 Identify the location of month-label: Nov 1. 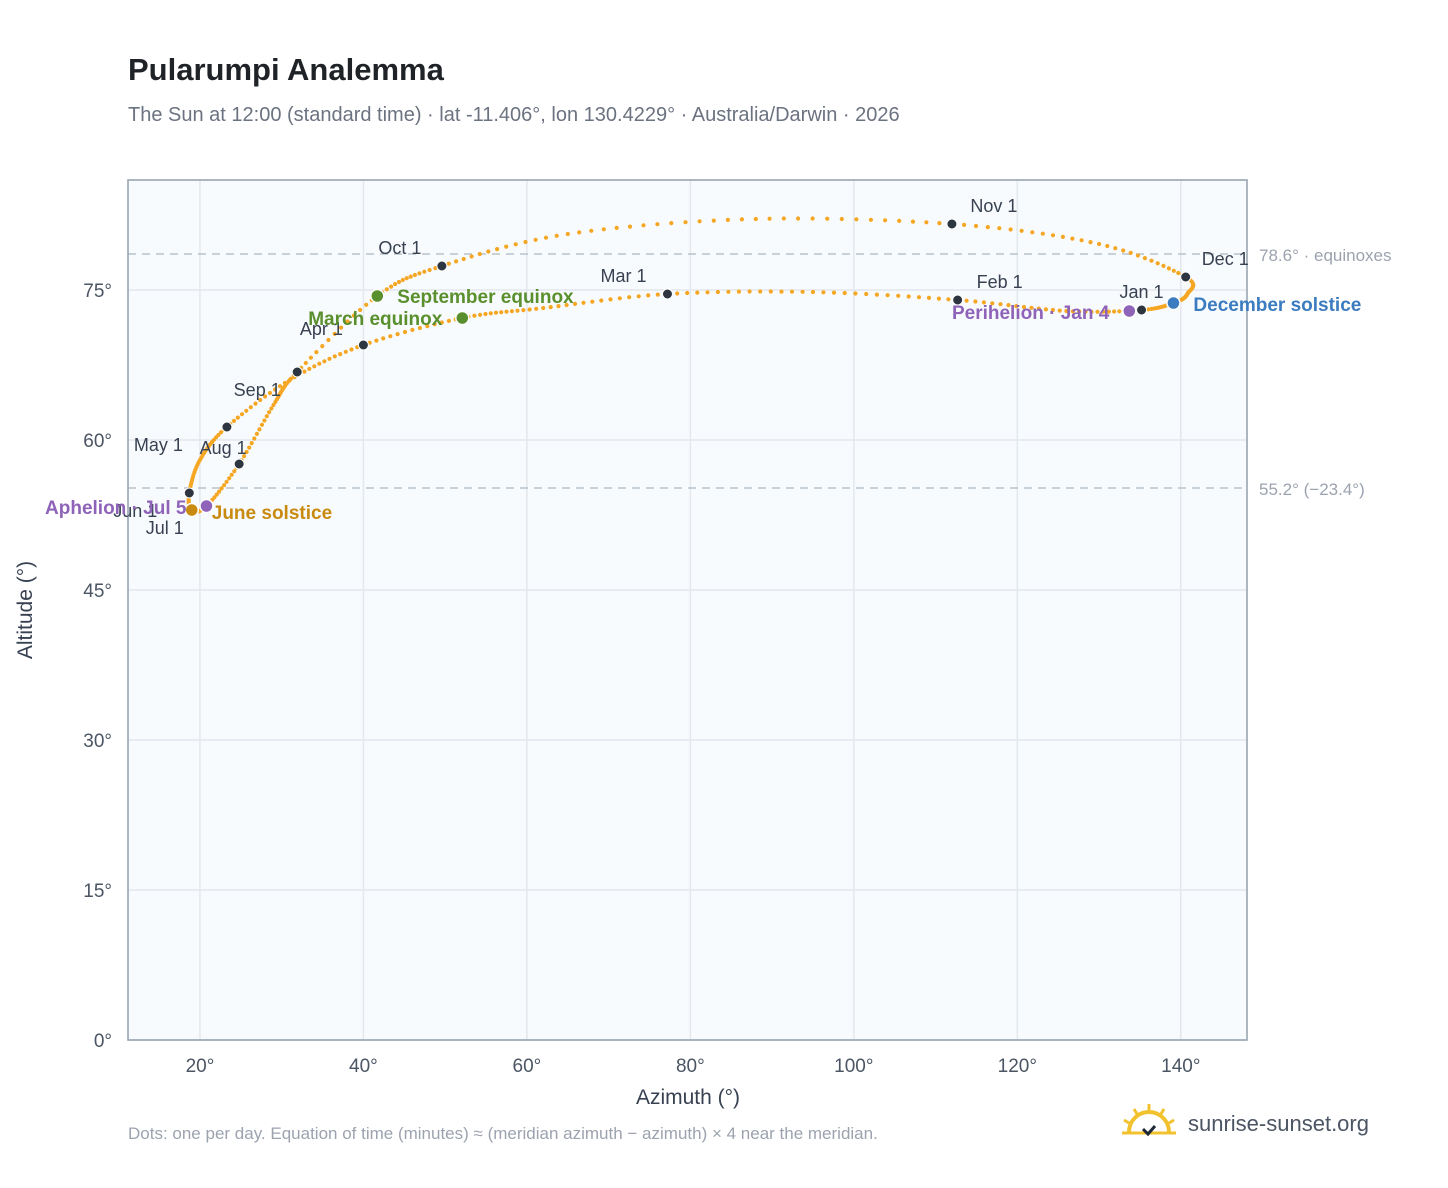
(993, 206).